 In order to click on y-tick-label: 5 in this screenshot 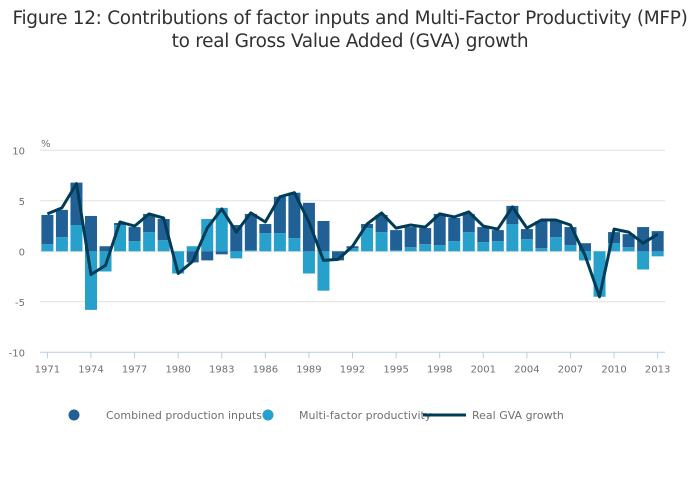, I will do `click(22, 202)`.